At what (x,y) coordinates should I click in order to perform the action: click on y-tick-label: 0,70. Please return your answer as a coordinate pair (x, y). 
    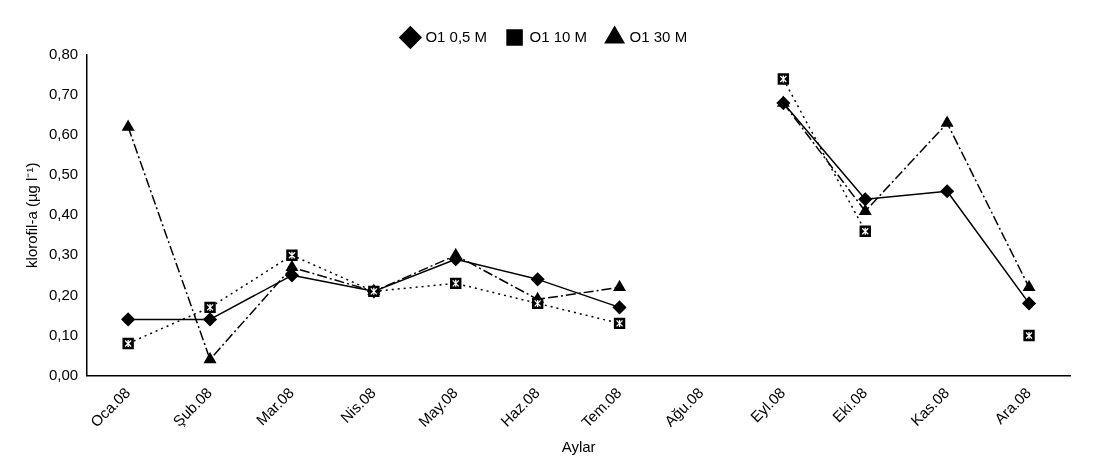
    Looking at the image, I should click on (63, 94).